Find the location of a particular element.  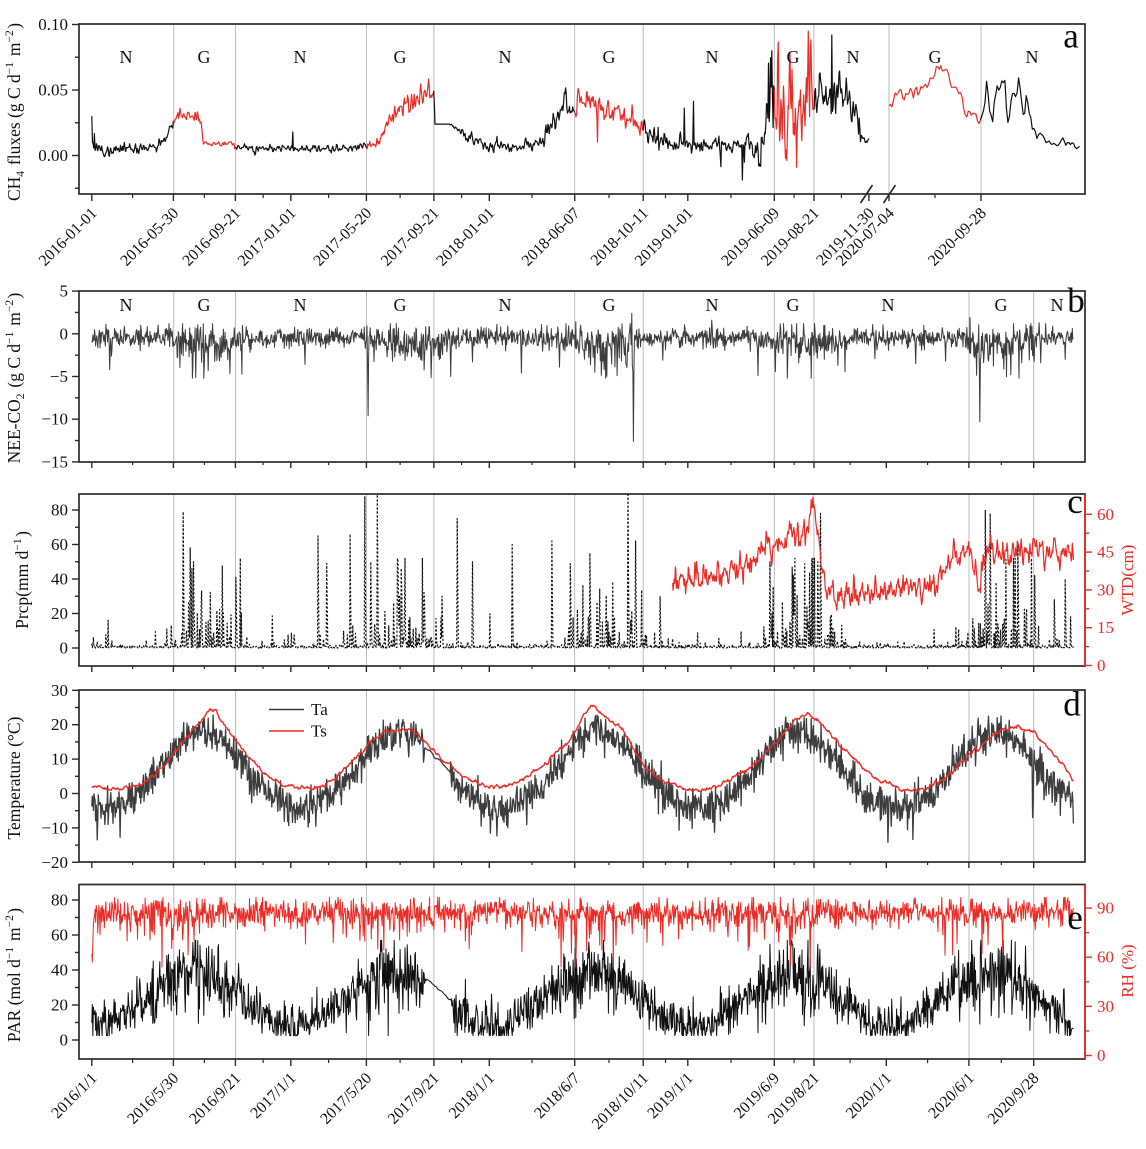

svg-text: −5 is located at coordinates (59, 376).